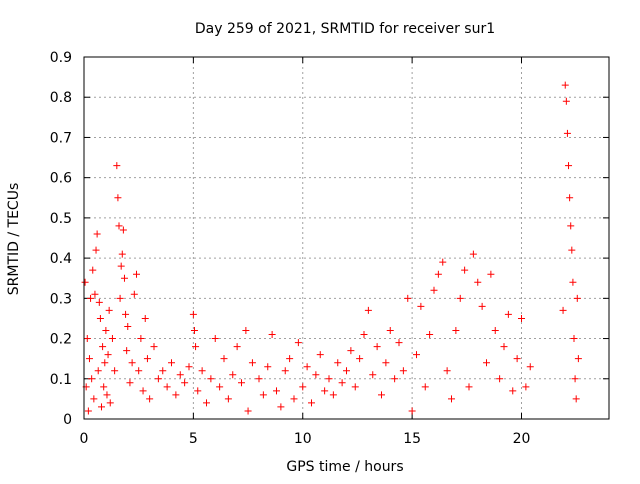 The width and height of the screenshot is (640, 484). I want to click on x-tick-label: 20, so click(522, 439).